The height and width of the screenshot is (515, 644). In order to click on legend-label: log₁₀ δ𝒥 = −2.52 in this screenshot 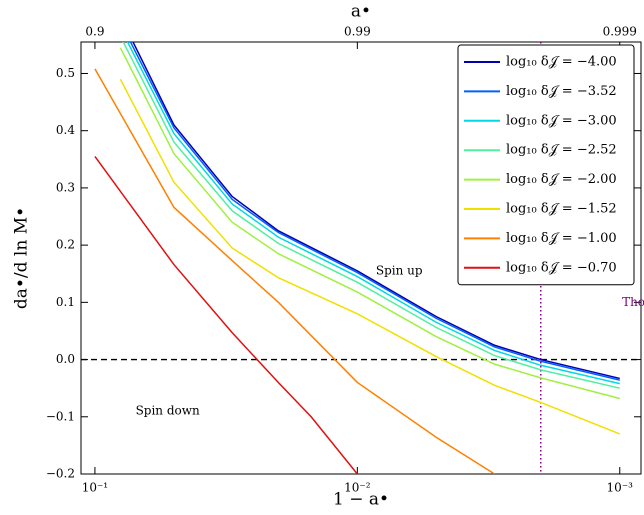, I will do `click(561, 150)`.